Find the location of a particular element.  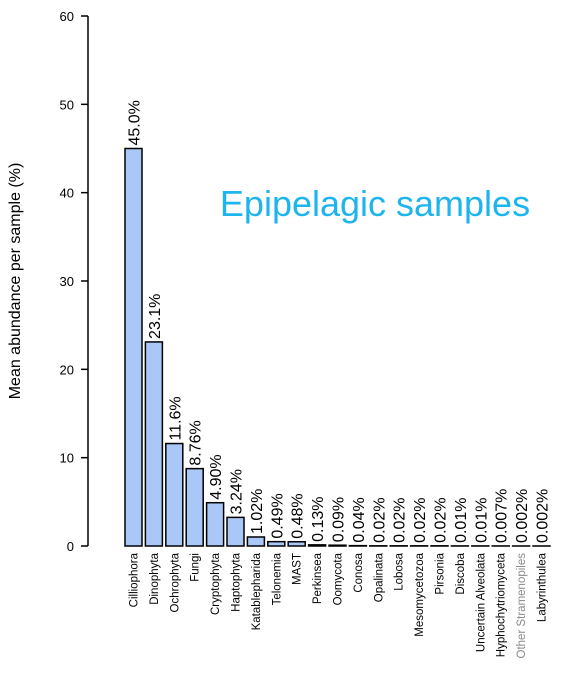

x-tick-label: Other Stramenopiles is located at coordinates (522, 606).